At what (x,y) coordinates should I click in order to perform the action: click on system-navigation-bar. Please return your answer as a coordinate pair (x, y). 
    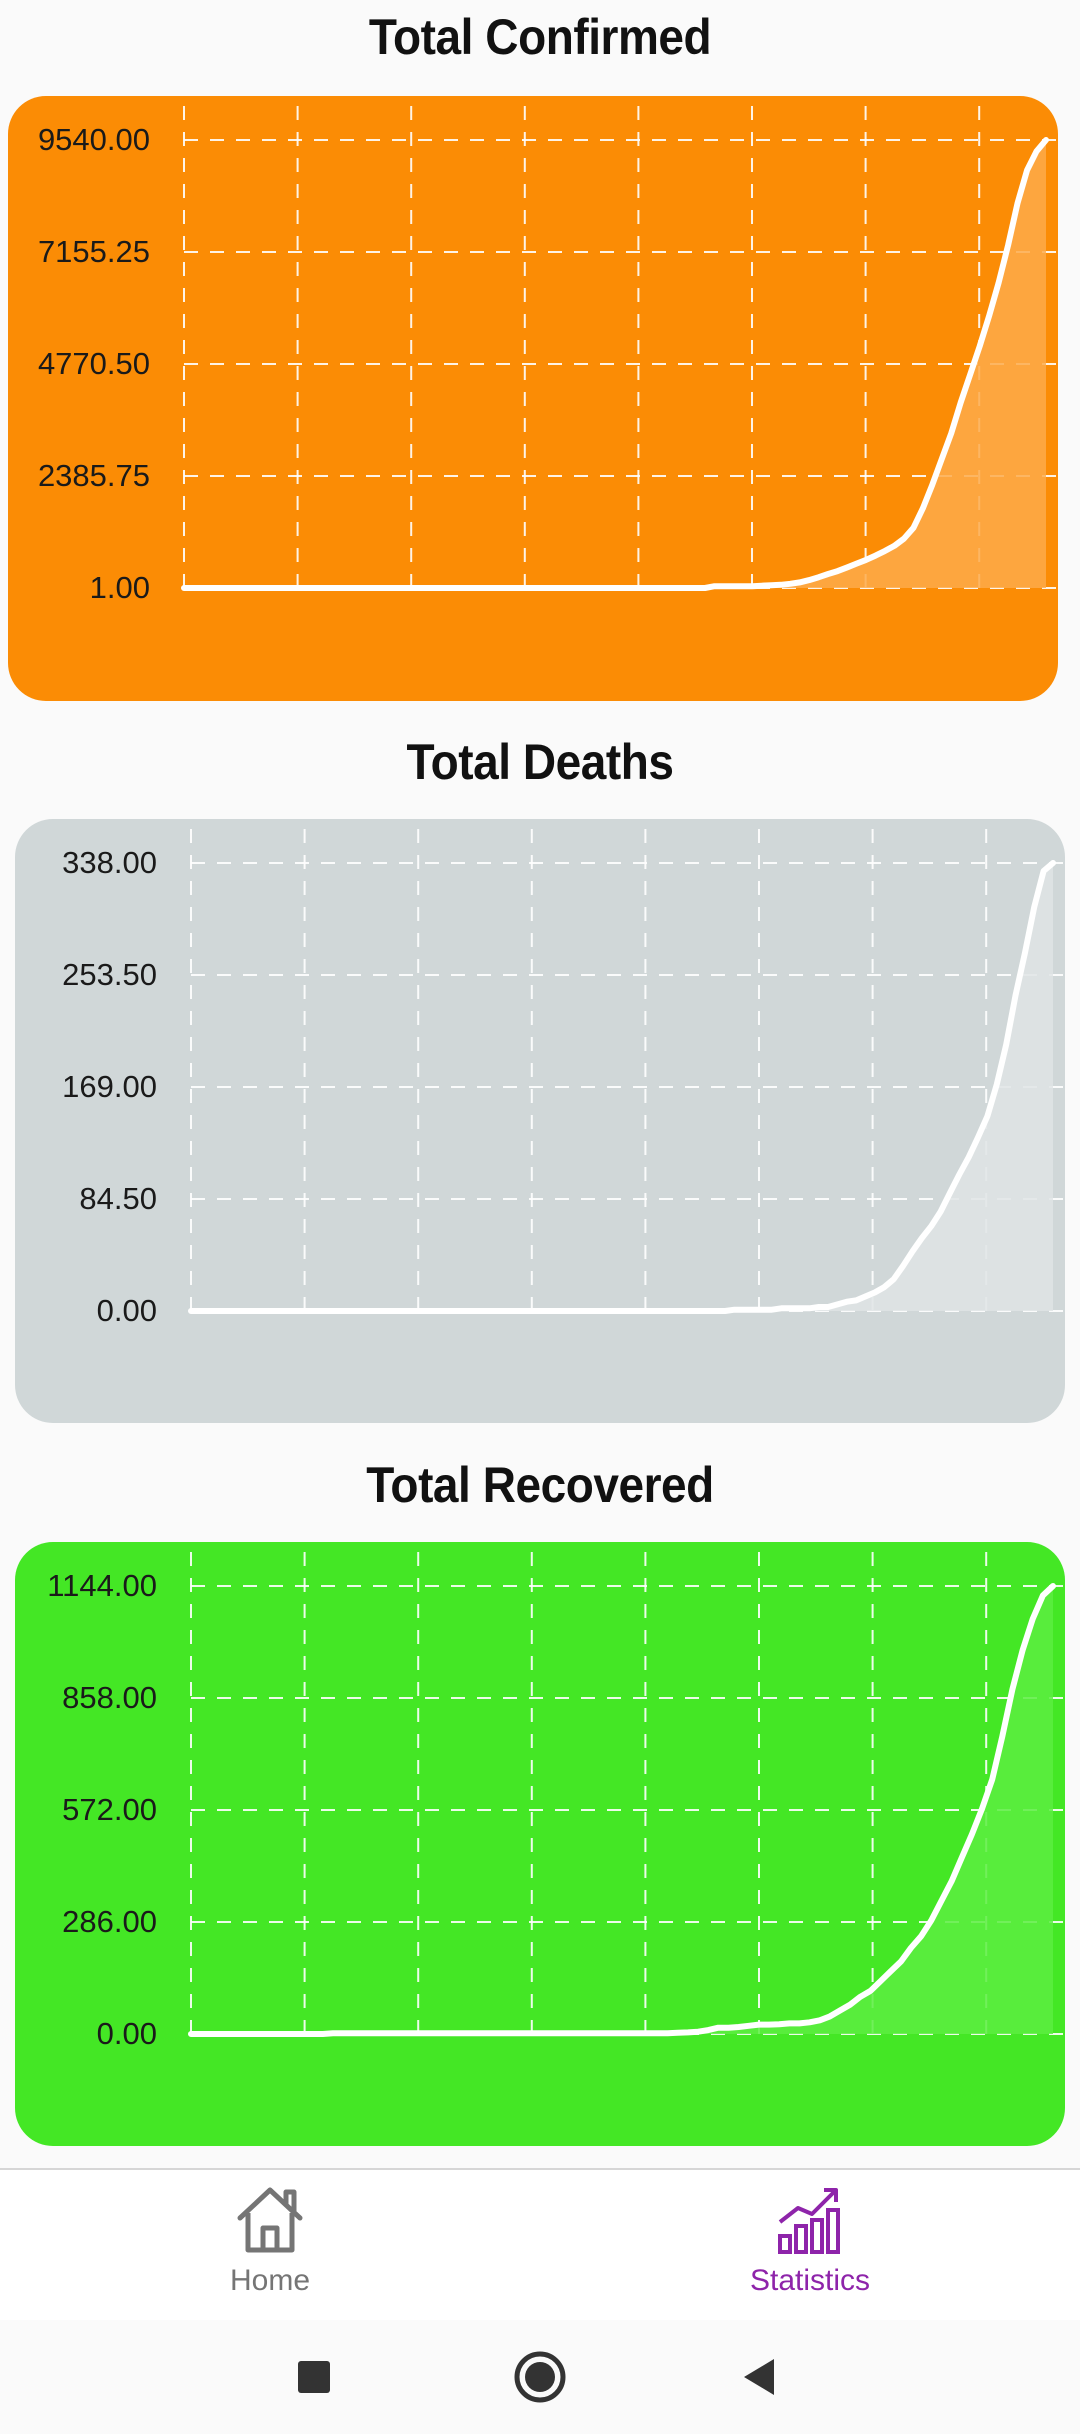
    Looking at the image, I should click on (540, 2377).